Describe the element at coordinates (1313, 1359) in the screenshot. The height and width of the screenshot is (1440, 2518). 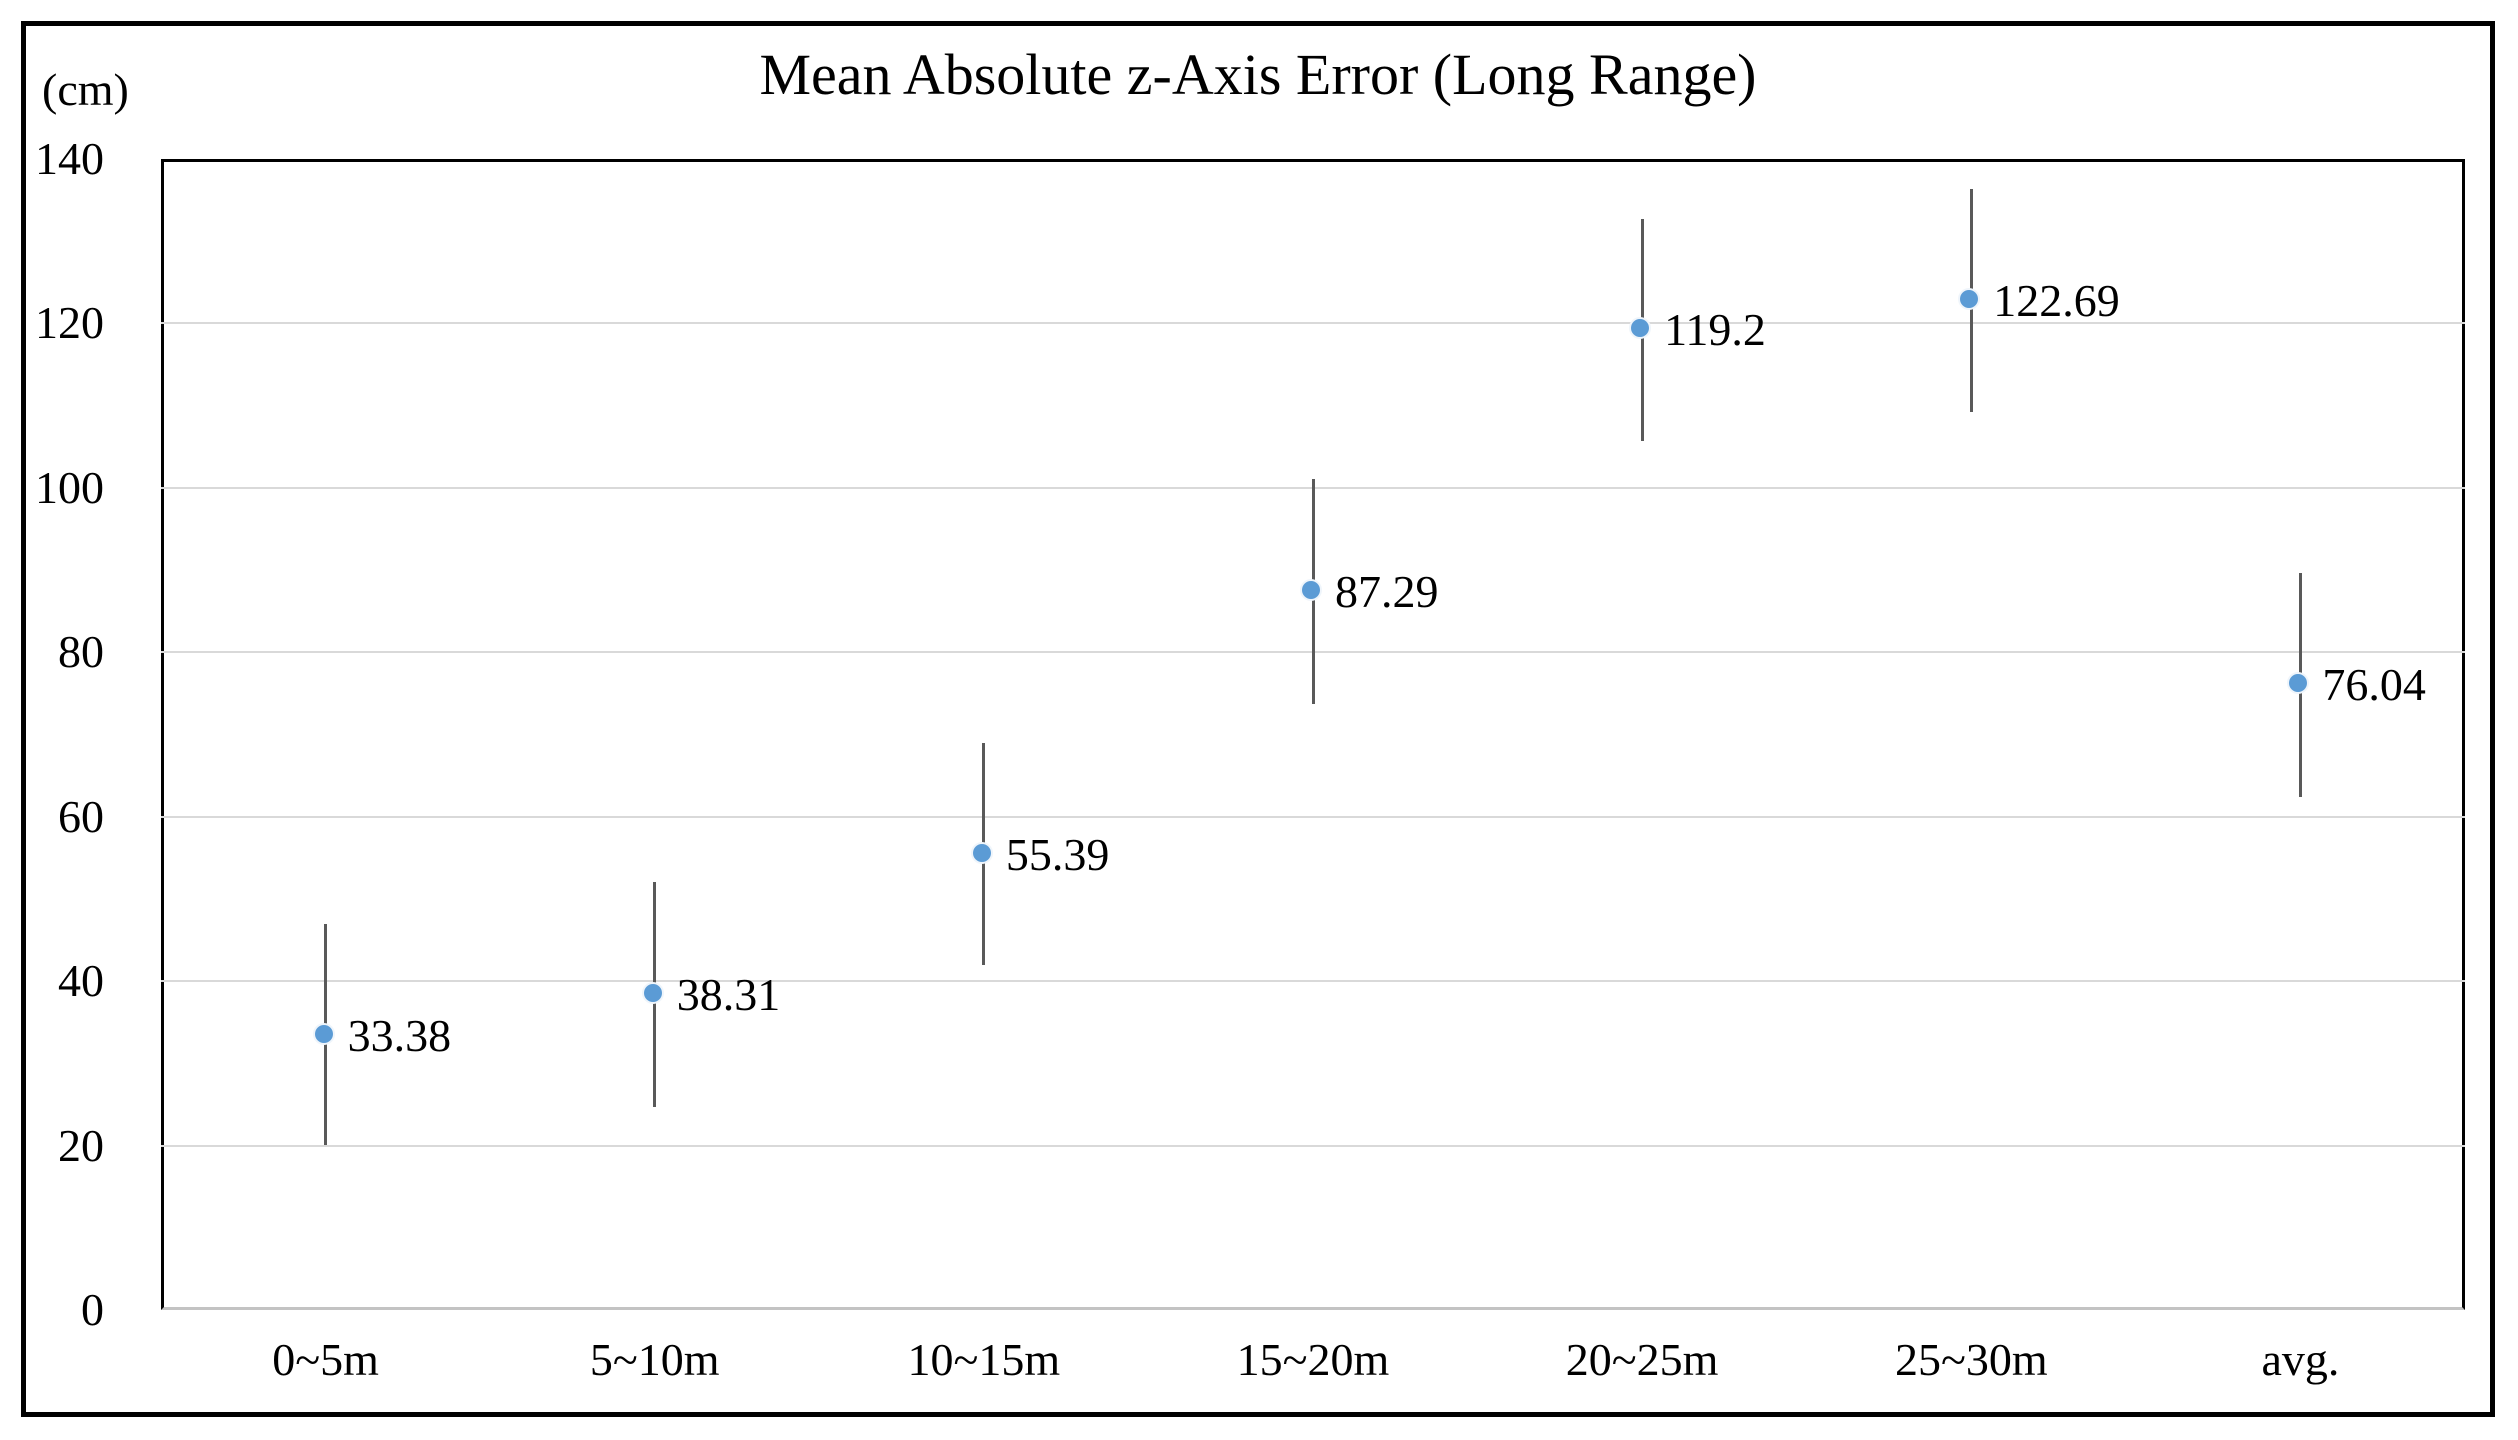
I see `x-tick-label: 15~20m` at that location.